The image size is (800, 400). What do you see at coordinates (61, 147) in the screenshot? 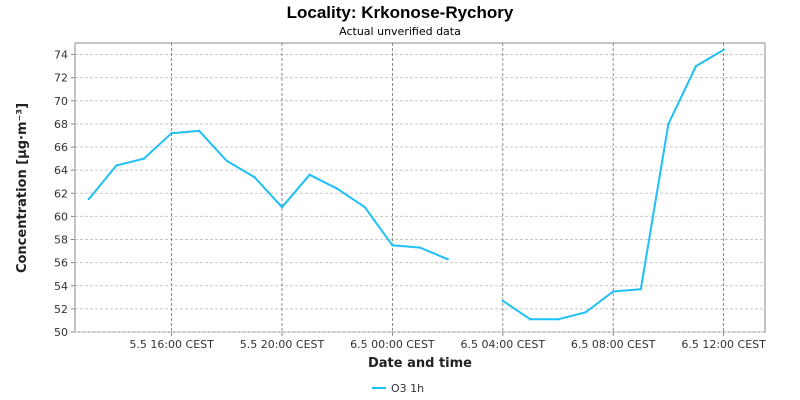
I see `y-tick-label: 66` at bounding box center [61, 147].